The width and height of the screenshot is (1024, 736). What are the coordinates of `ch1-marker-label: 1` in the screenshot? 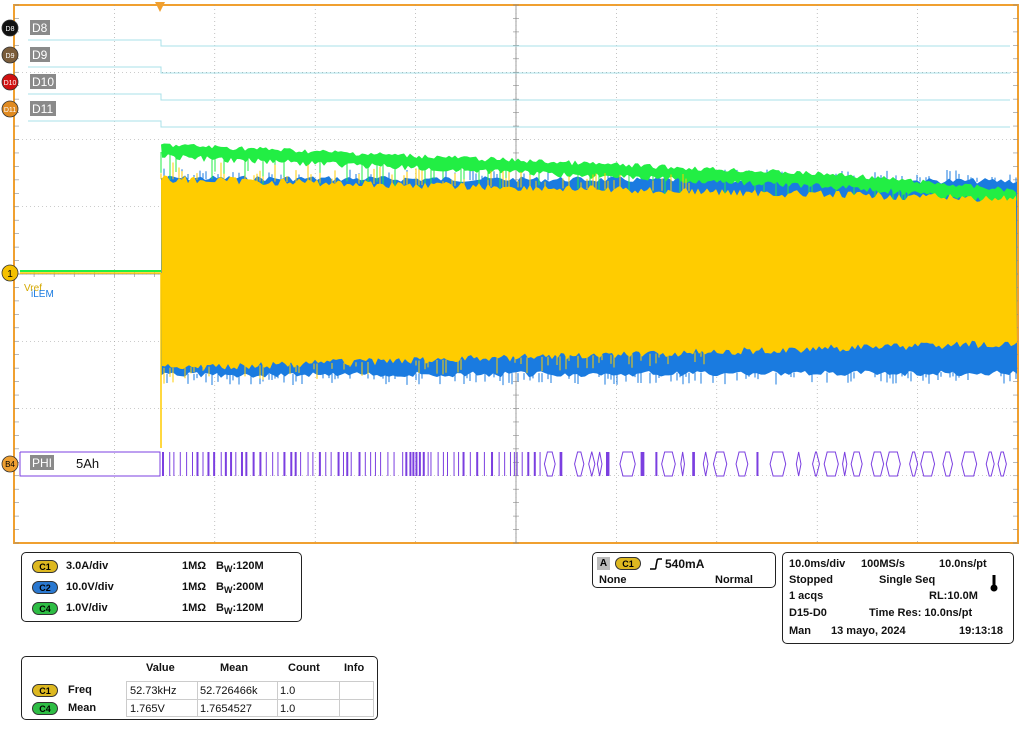 It's located at (10, 274).